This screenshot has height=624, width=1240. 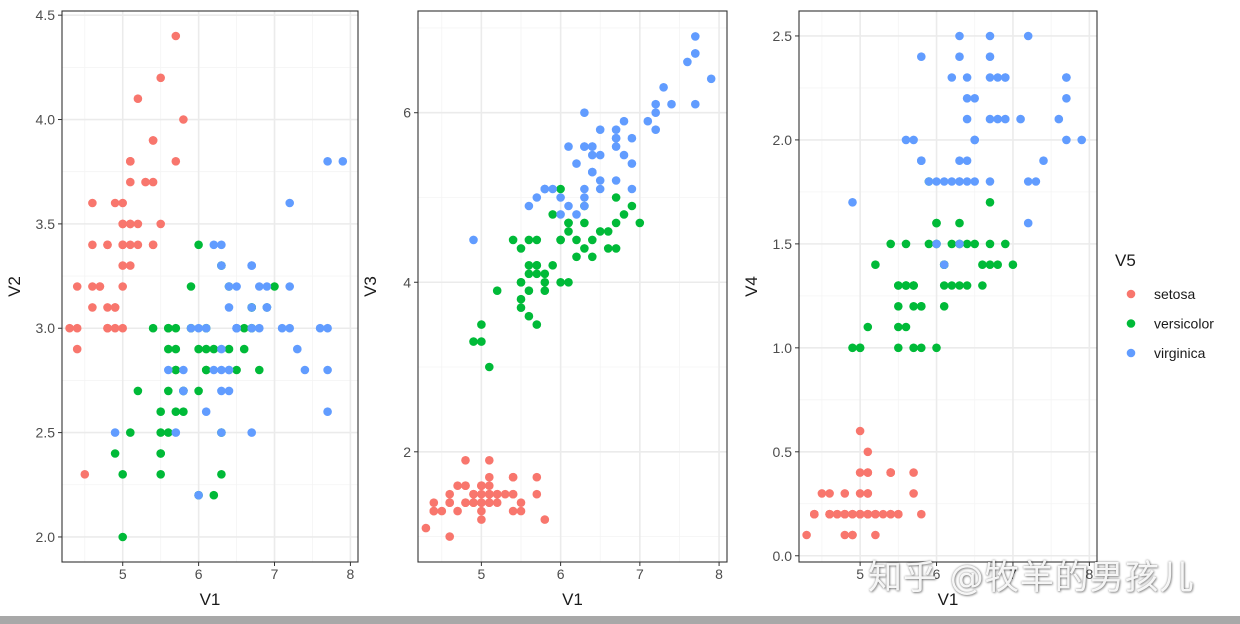 What do you see at coordinates (751, 286) in the screenshot?
I see `y-axis-label: V4` at bounding box center [751, 286].